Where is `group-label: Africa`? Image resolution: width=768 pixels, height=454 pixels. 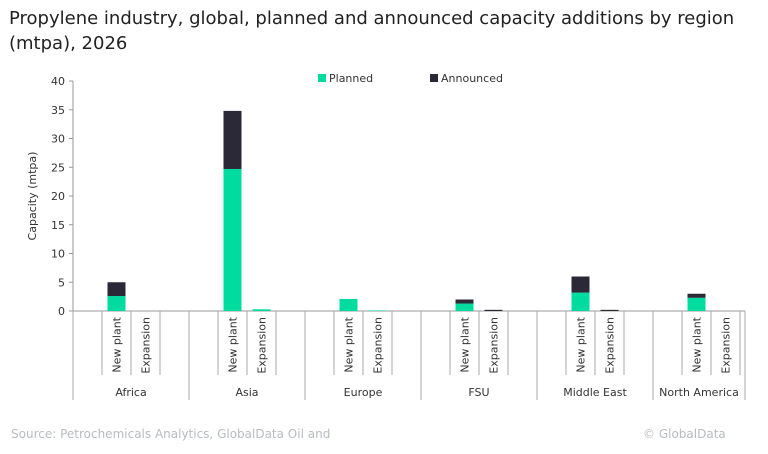 group-label: Africa is located at coordinates (130, 392).